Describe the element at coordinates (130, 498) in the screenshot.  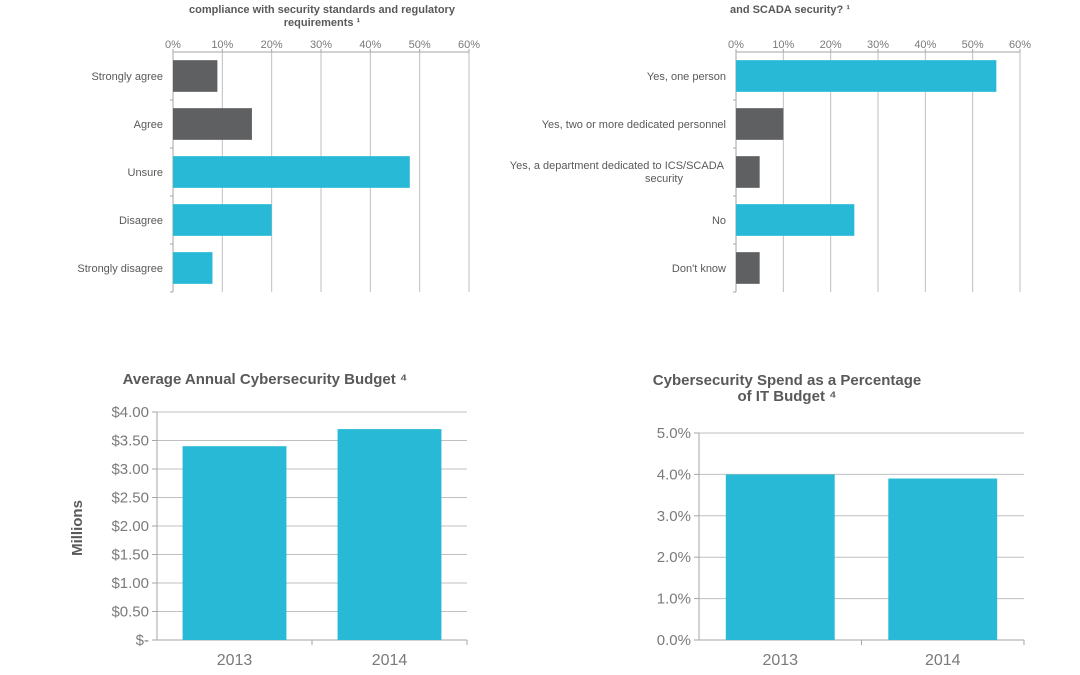
I see `y-tick-label: $2.50` at that location.